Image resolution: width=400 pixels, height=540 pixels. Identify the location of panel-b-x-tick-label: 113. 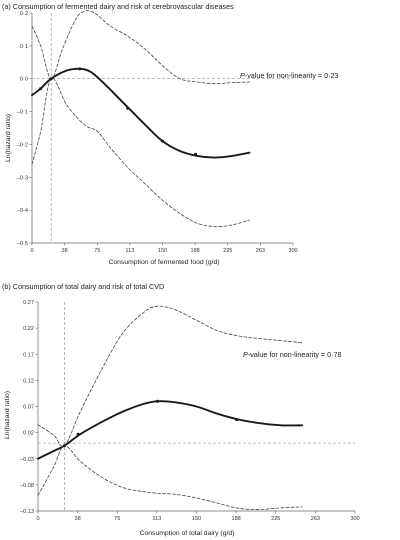
(156, 519).